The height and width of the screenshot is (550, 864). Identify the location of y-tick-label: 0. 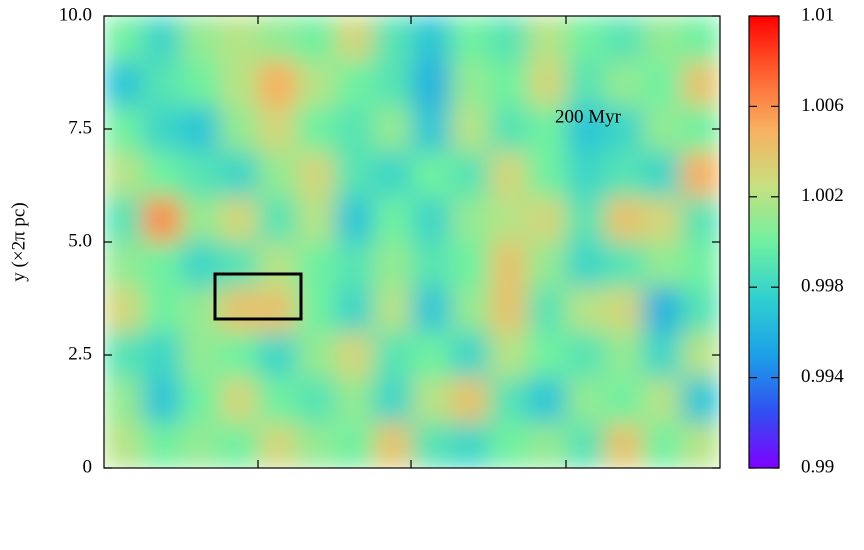
(88, 466).